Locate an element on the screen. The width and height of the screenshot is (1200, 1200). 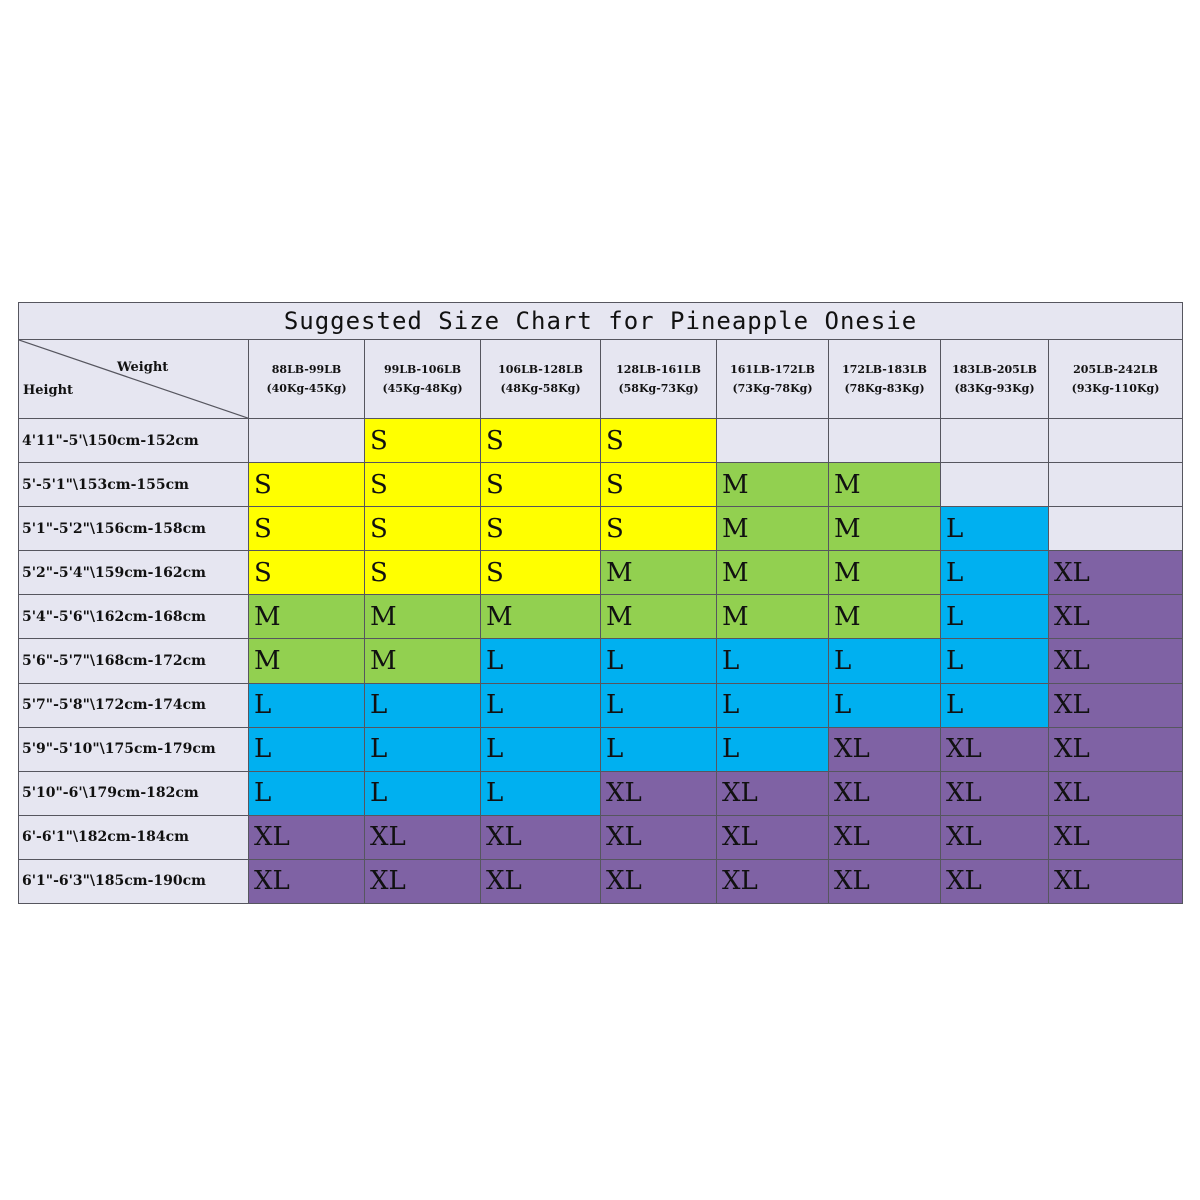
table-row: 5'-5'1"\153cm-155cm S S S S M M is located at coordinates (601, 485).